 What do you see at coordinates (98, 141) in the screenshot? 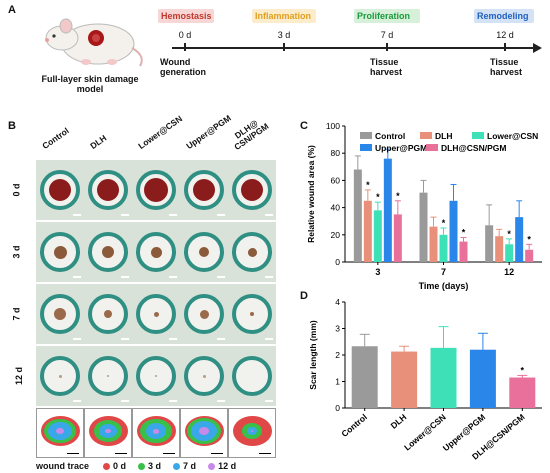
I see `group-column-header: DLH` at bounding box center [98, 141].